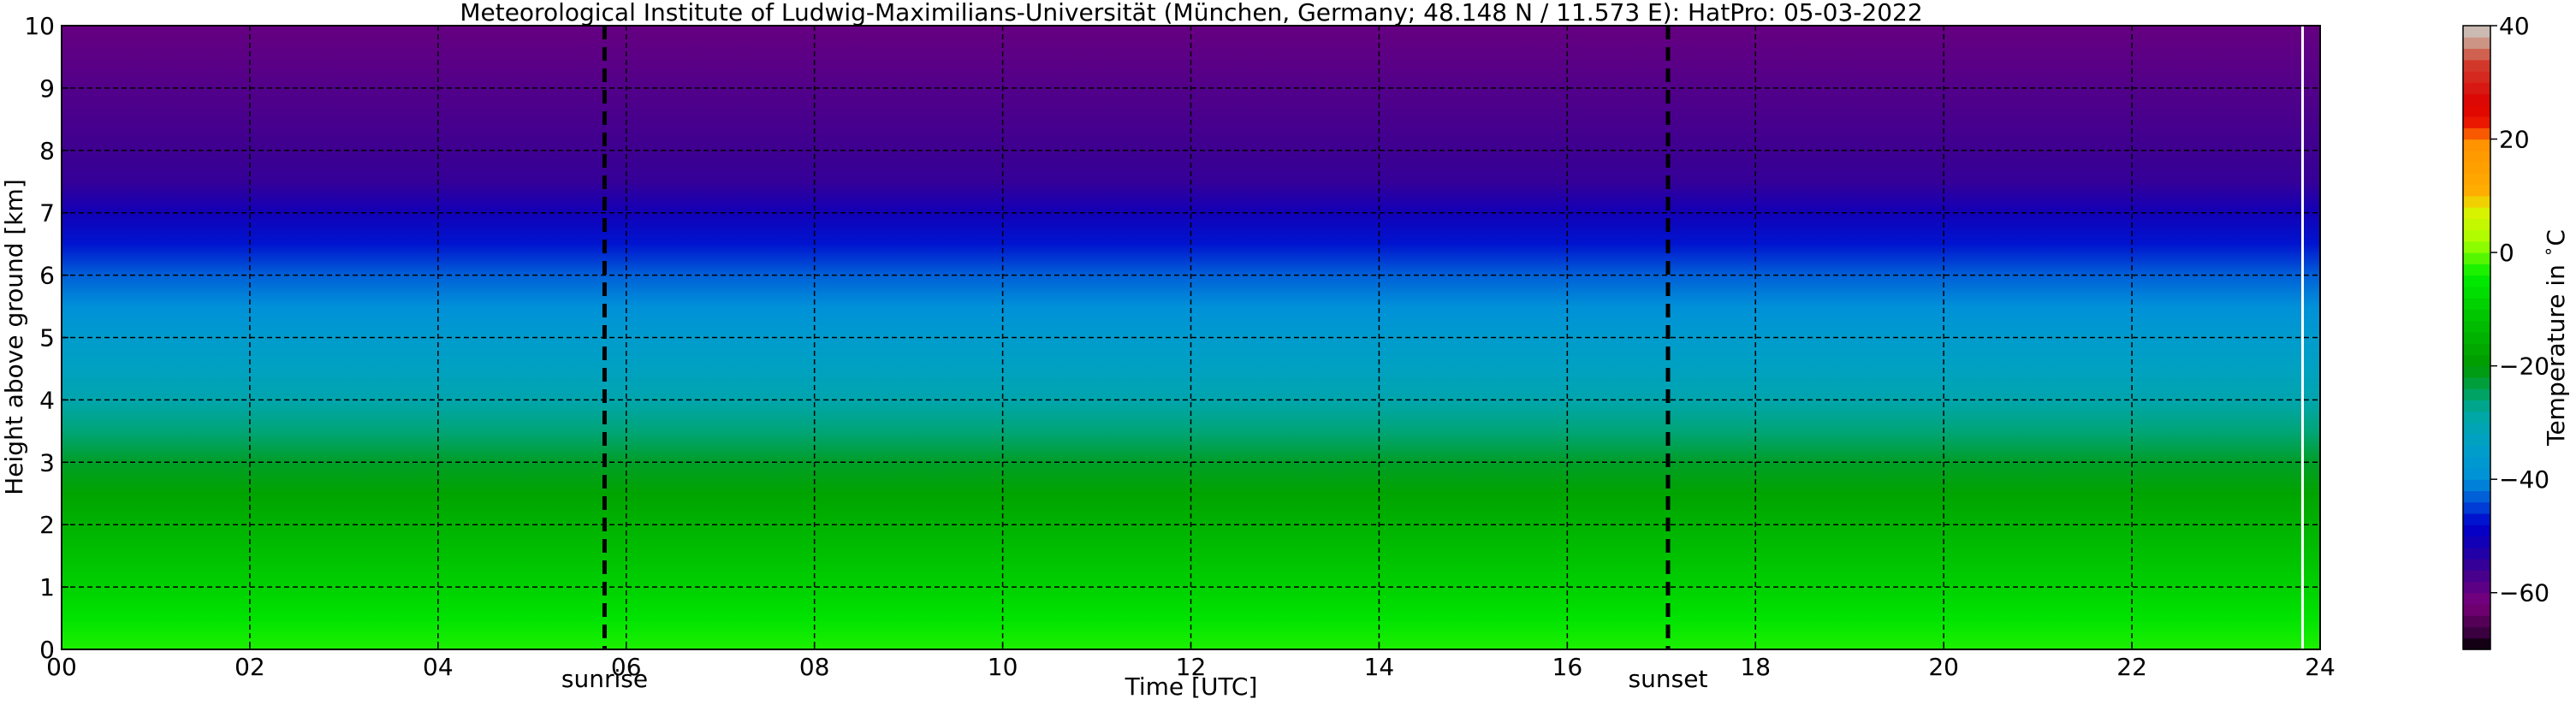 Image resolution: width=2576 pixels, height=705 pixels. I want to click on x-tick-label: 04, so click(438, 667).